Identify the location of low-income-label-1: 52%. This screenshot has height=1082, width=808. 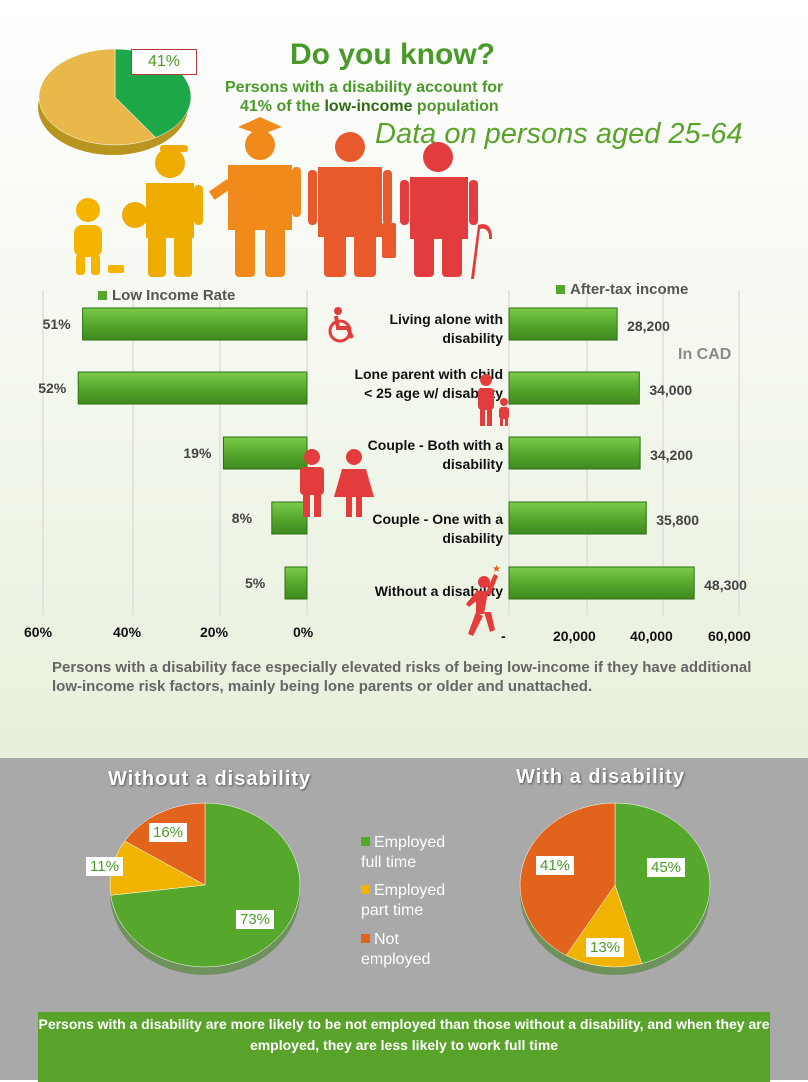
(52, 388).